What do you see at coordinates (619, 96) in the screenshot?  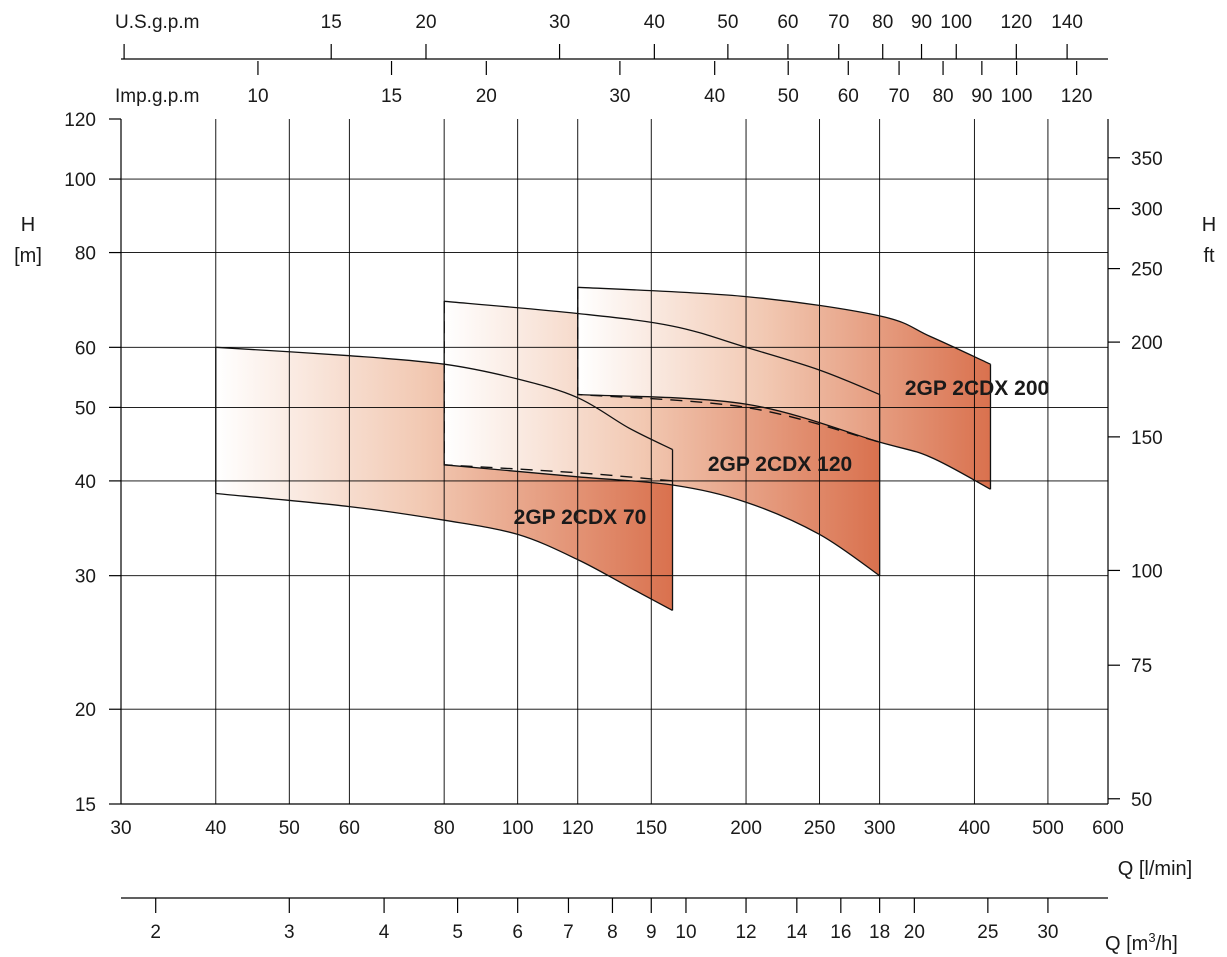 I see `impgpm-tick-label: 30` at bounding box center [619, 96].